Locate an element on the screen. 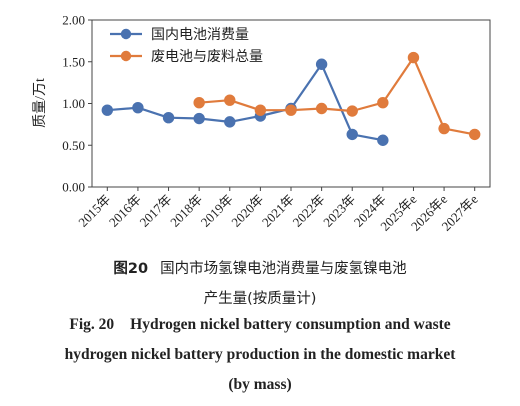 This screenshot has width=520, height=406. y-tick-label: 1.00 is located at coordinates (73, 103).